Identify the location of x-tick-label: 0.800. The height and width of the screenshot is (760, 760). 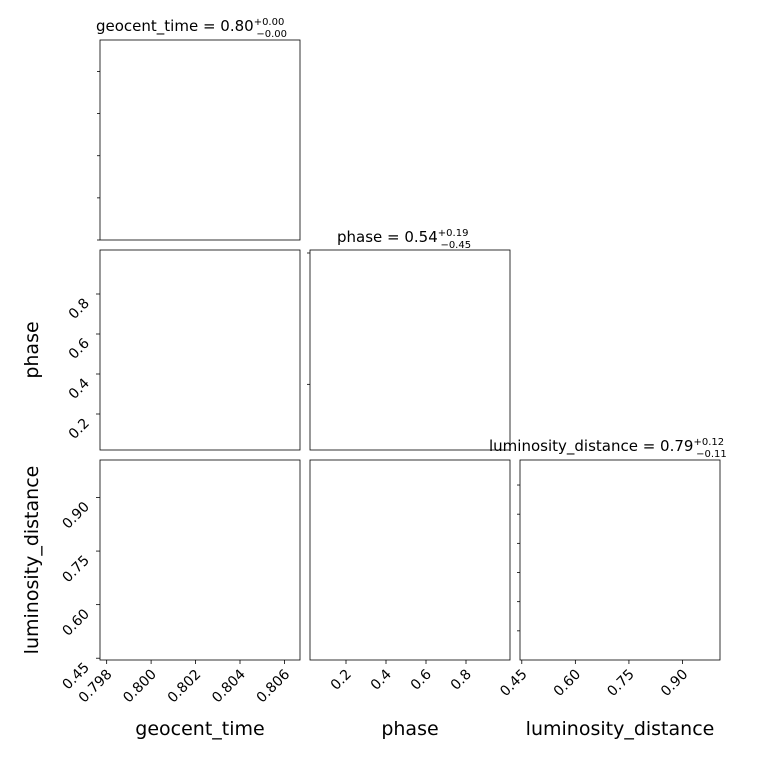
(140, 687).